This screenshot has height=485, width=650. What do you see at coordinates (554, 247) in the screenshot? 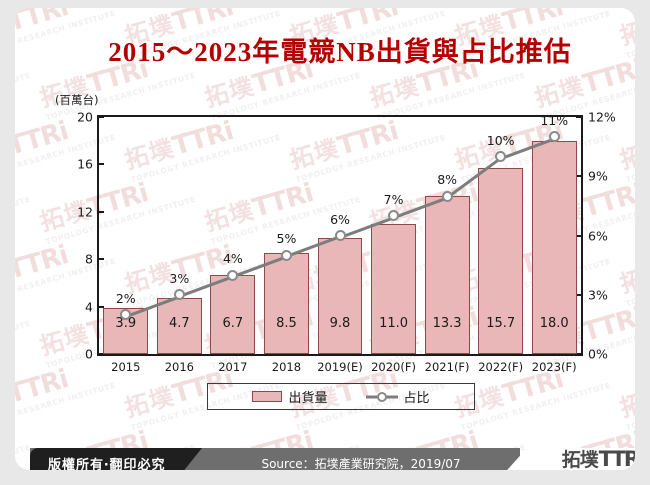
I see `bar-2023(F): 18.0` at bounding box center [554, 247].